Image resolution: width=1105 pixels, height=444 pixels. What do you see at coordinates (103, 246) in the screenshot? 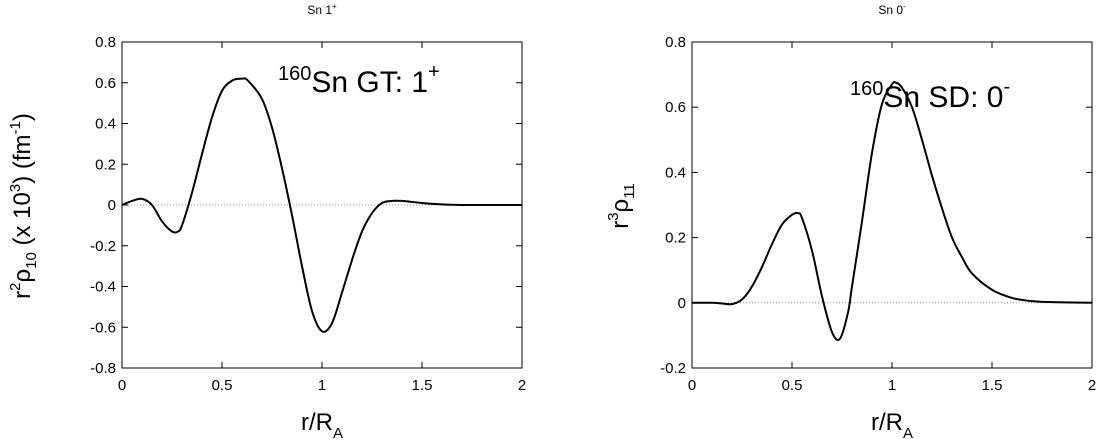
I see `left-y-tick-label: -0.2` at bounding box center [103, 246].